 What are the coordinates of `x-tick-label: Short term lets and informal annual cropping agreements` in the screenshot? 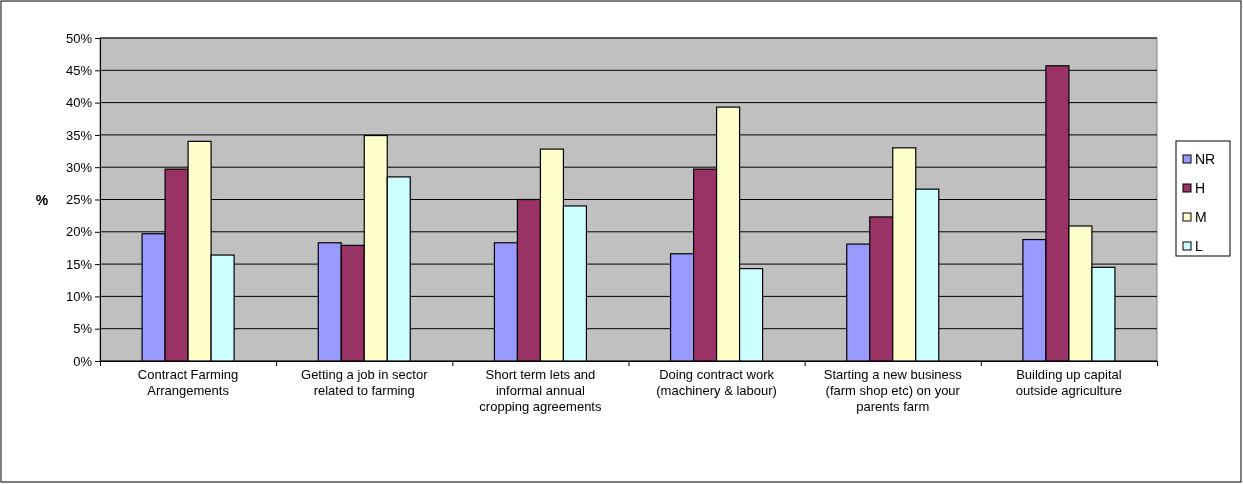 It's located at (540, 390).